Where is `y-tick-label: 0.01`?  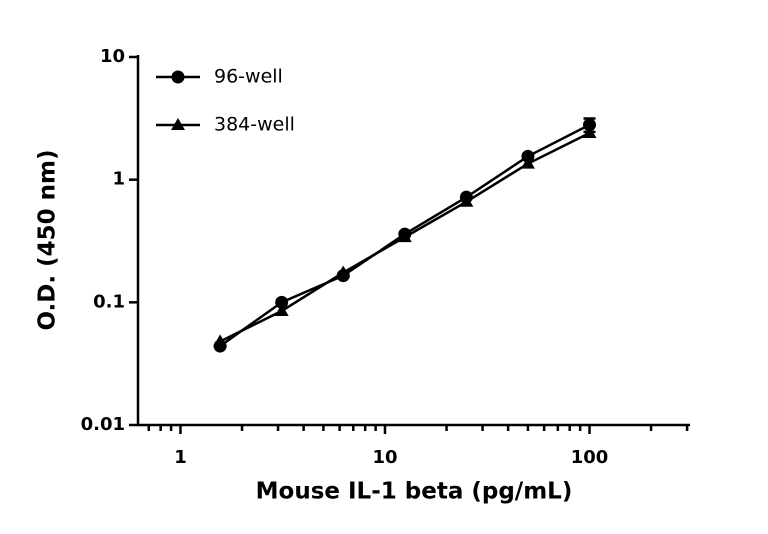 y-tick-label: 0.01 is located at coordinates (103, 424).